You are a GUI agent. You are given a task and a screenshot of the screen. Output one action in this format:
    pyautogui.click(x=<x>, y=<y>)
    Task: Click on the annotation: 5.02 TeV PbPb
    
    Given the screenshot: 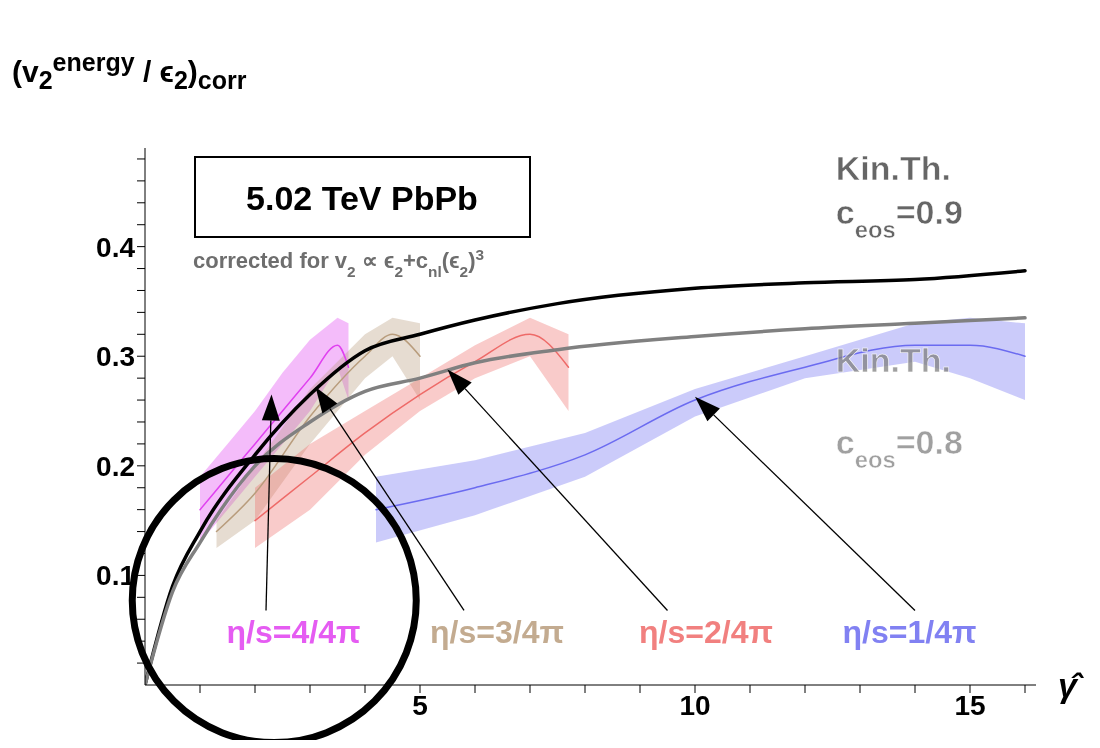 What is the action you would take?
    pyautogui.click(x=362, y=198)
    